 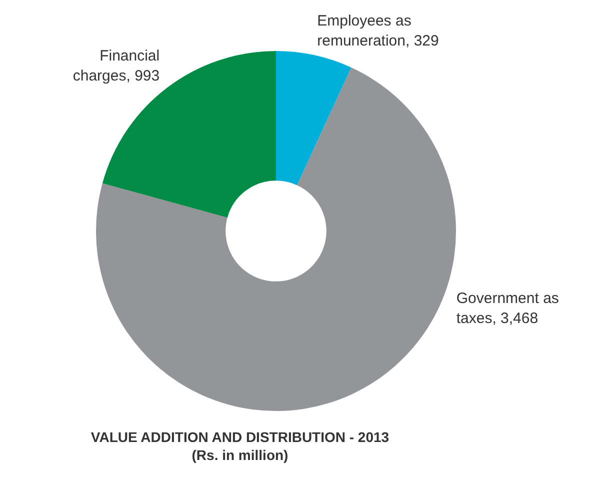 I want to click on slice-label: Employees as remuneration, 329, so click(x=378, y=31).